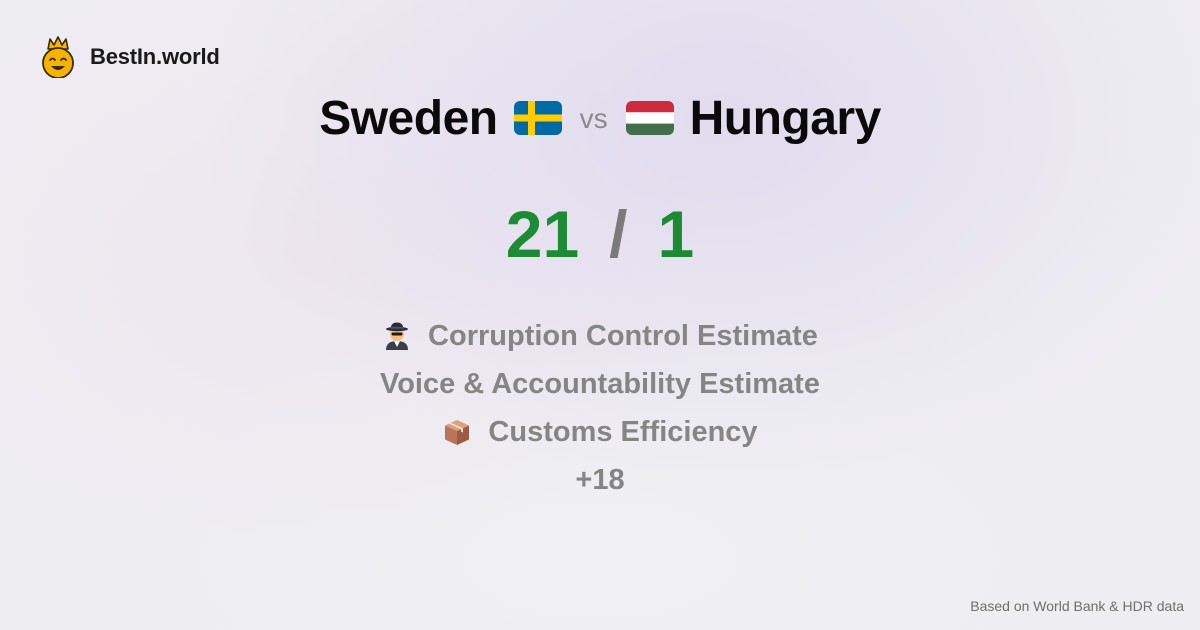 This screenshot has height=630, width=1200. Describe the element at coordinates (58, 57) in the screenshot. I see `crowned-smiley-icon` at that location.